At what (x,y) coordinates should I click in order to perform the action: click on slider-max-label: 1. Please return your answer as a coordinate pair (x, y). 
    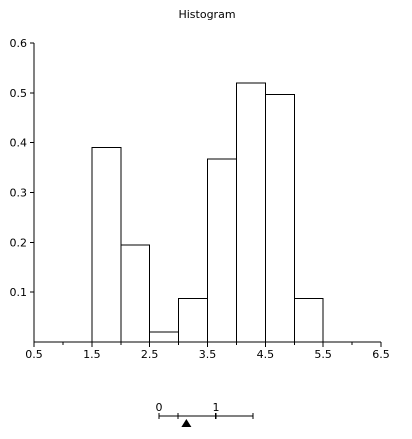
    Looking at the image, I should click on (216, 407).